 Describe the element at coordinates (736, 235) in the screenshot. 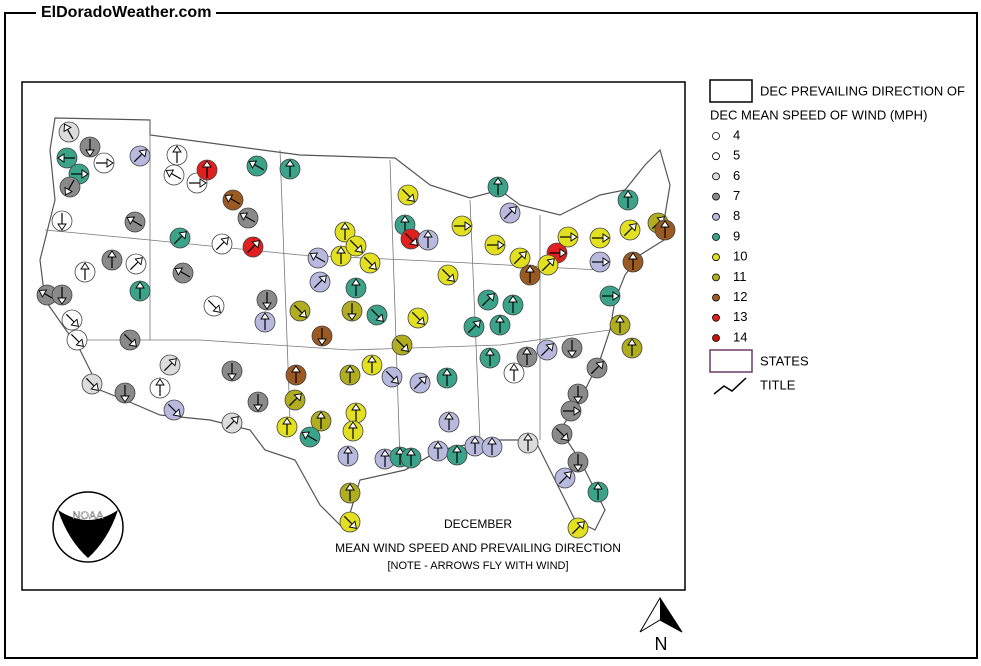

I see `legend-speed-label: 9` at that location.